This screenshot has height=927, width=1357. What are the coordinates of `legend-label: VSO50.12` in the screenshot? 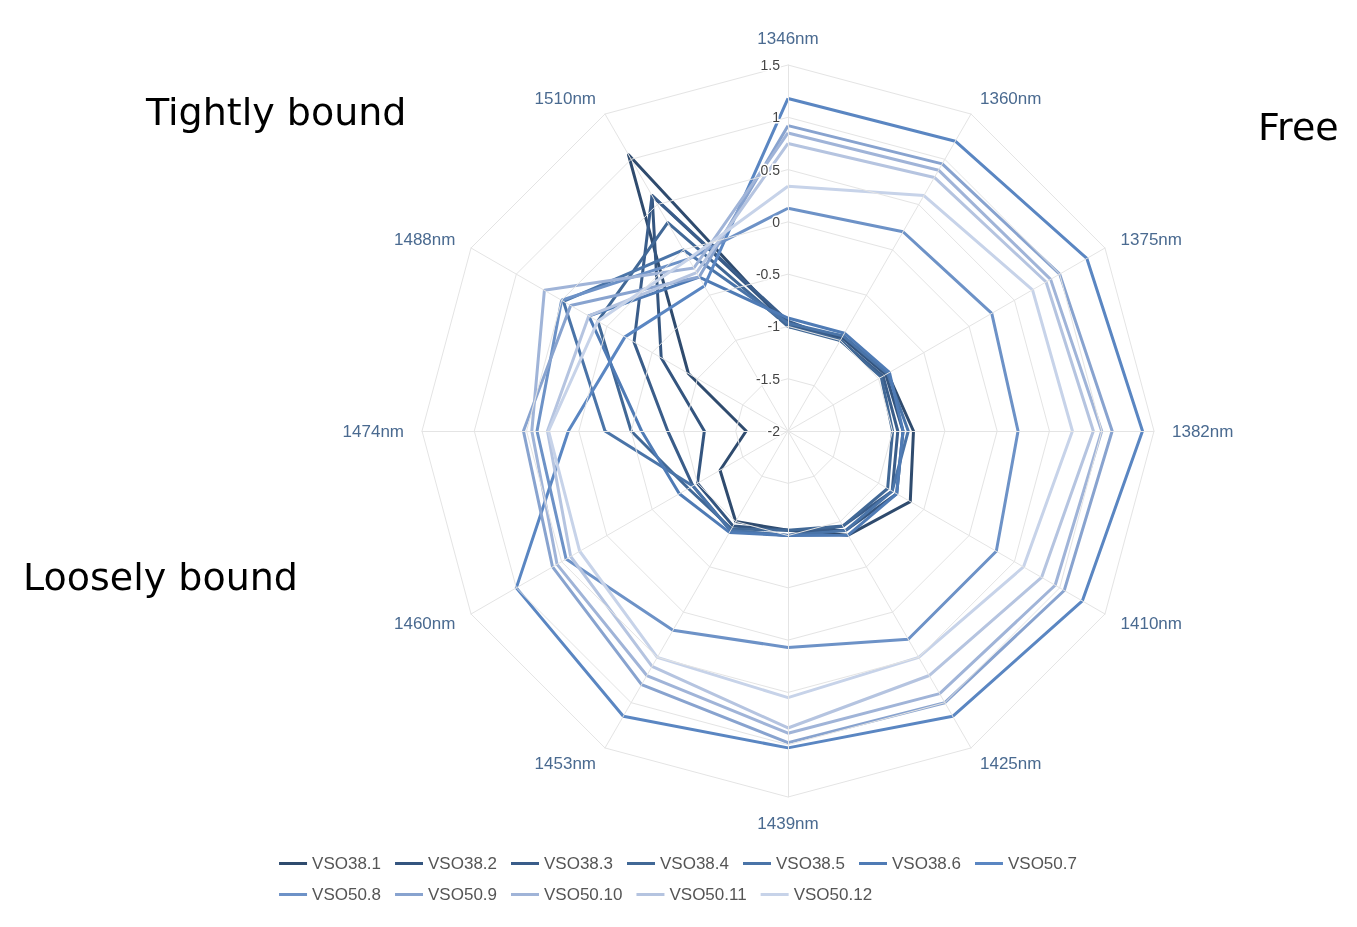 It's located at (833, 894).